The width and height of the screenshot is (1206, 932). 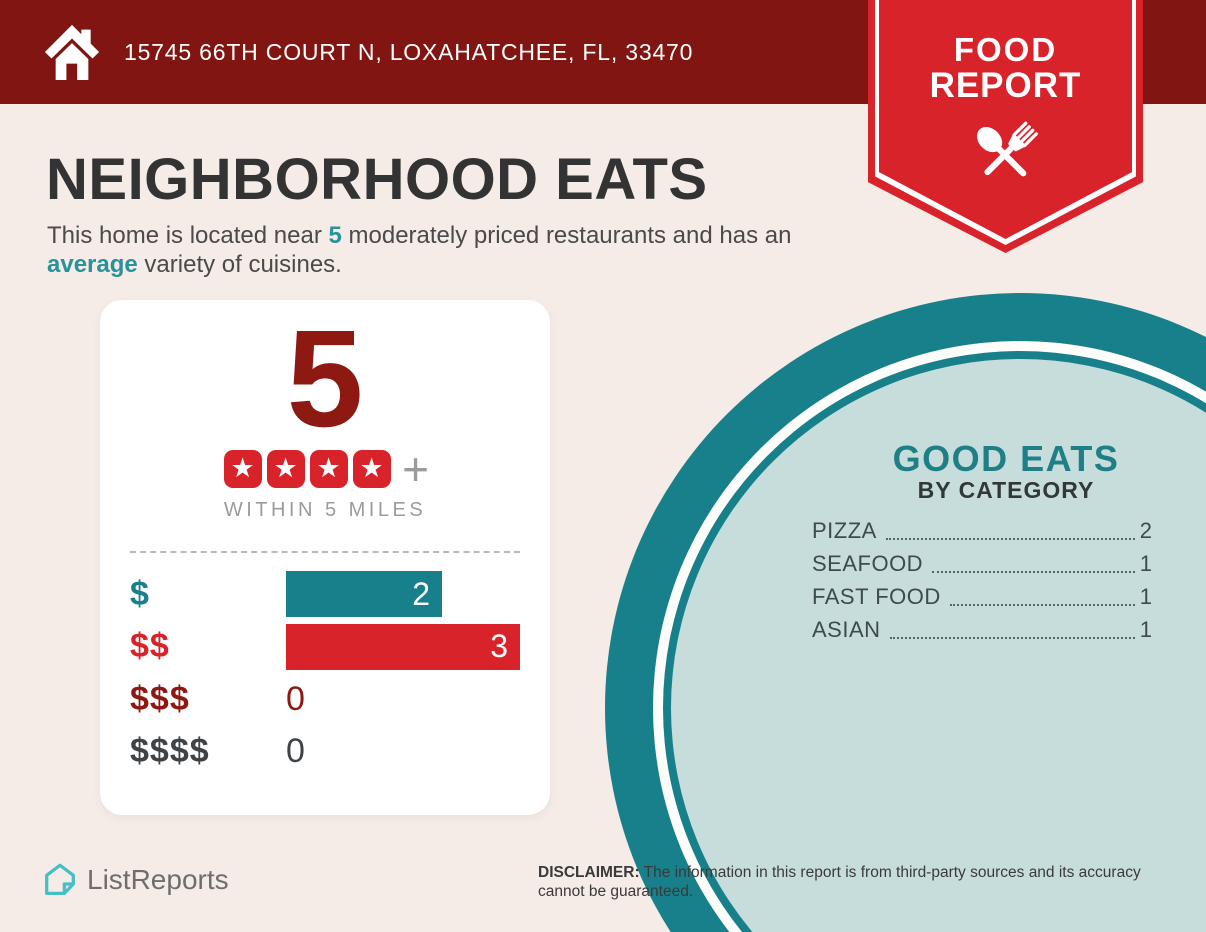 What do you see at coordinates (60, 879) in the screenshot?
I see `listreports-house-icon` at bounding box center [60, 879].